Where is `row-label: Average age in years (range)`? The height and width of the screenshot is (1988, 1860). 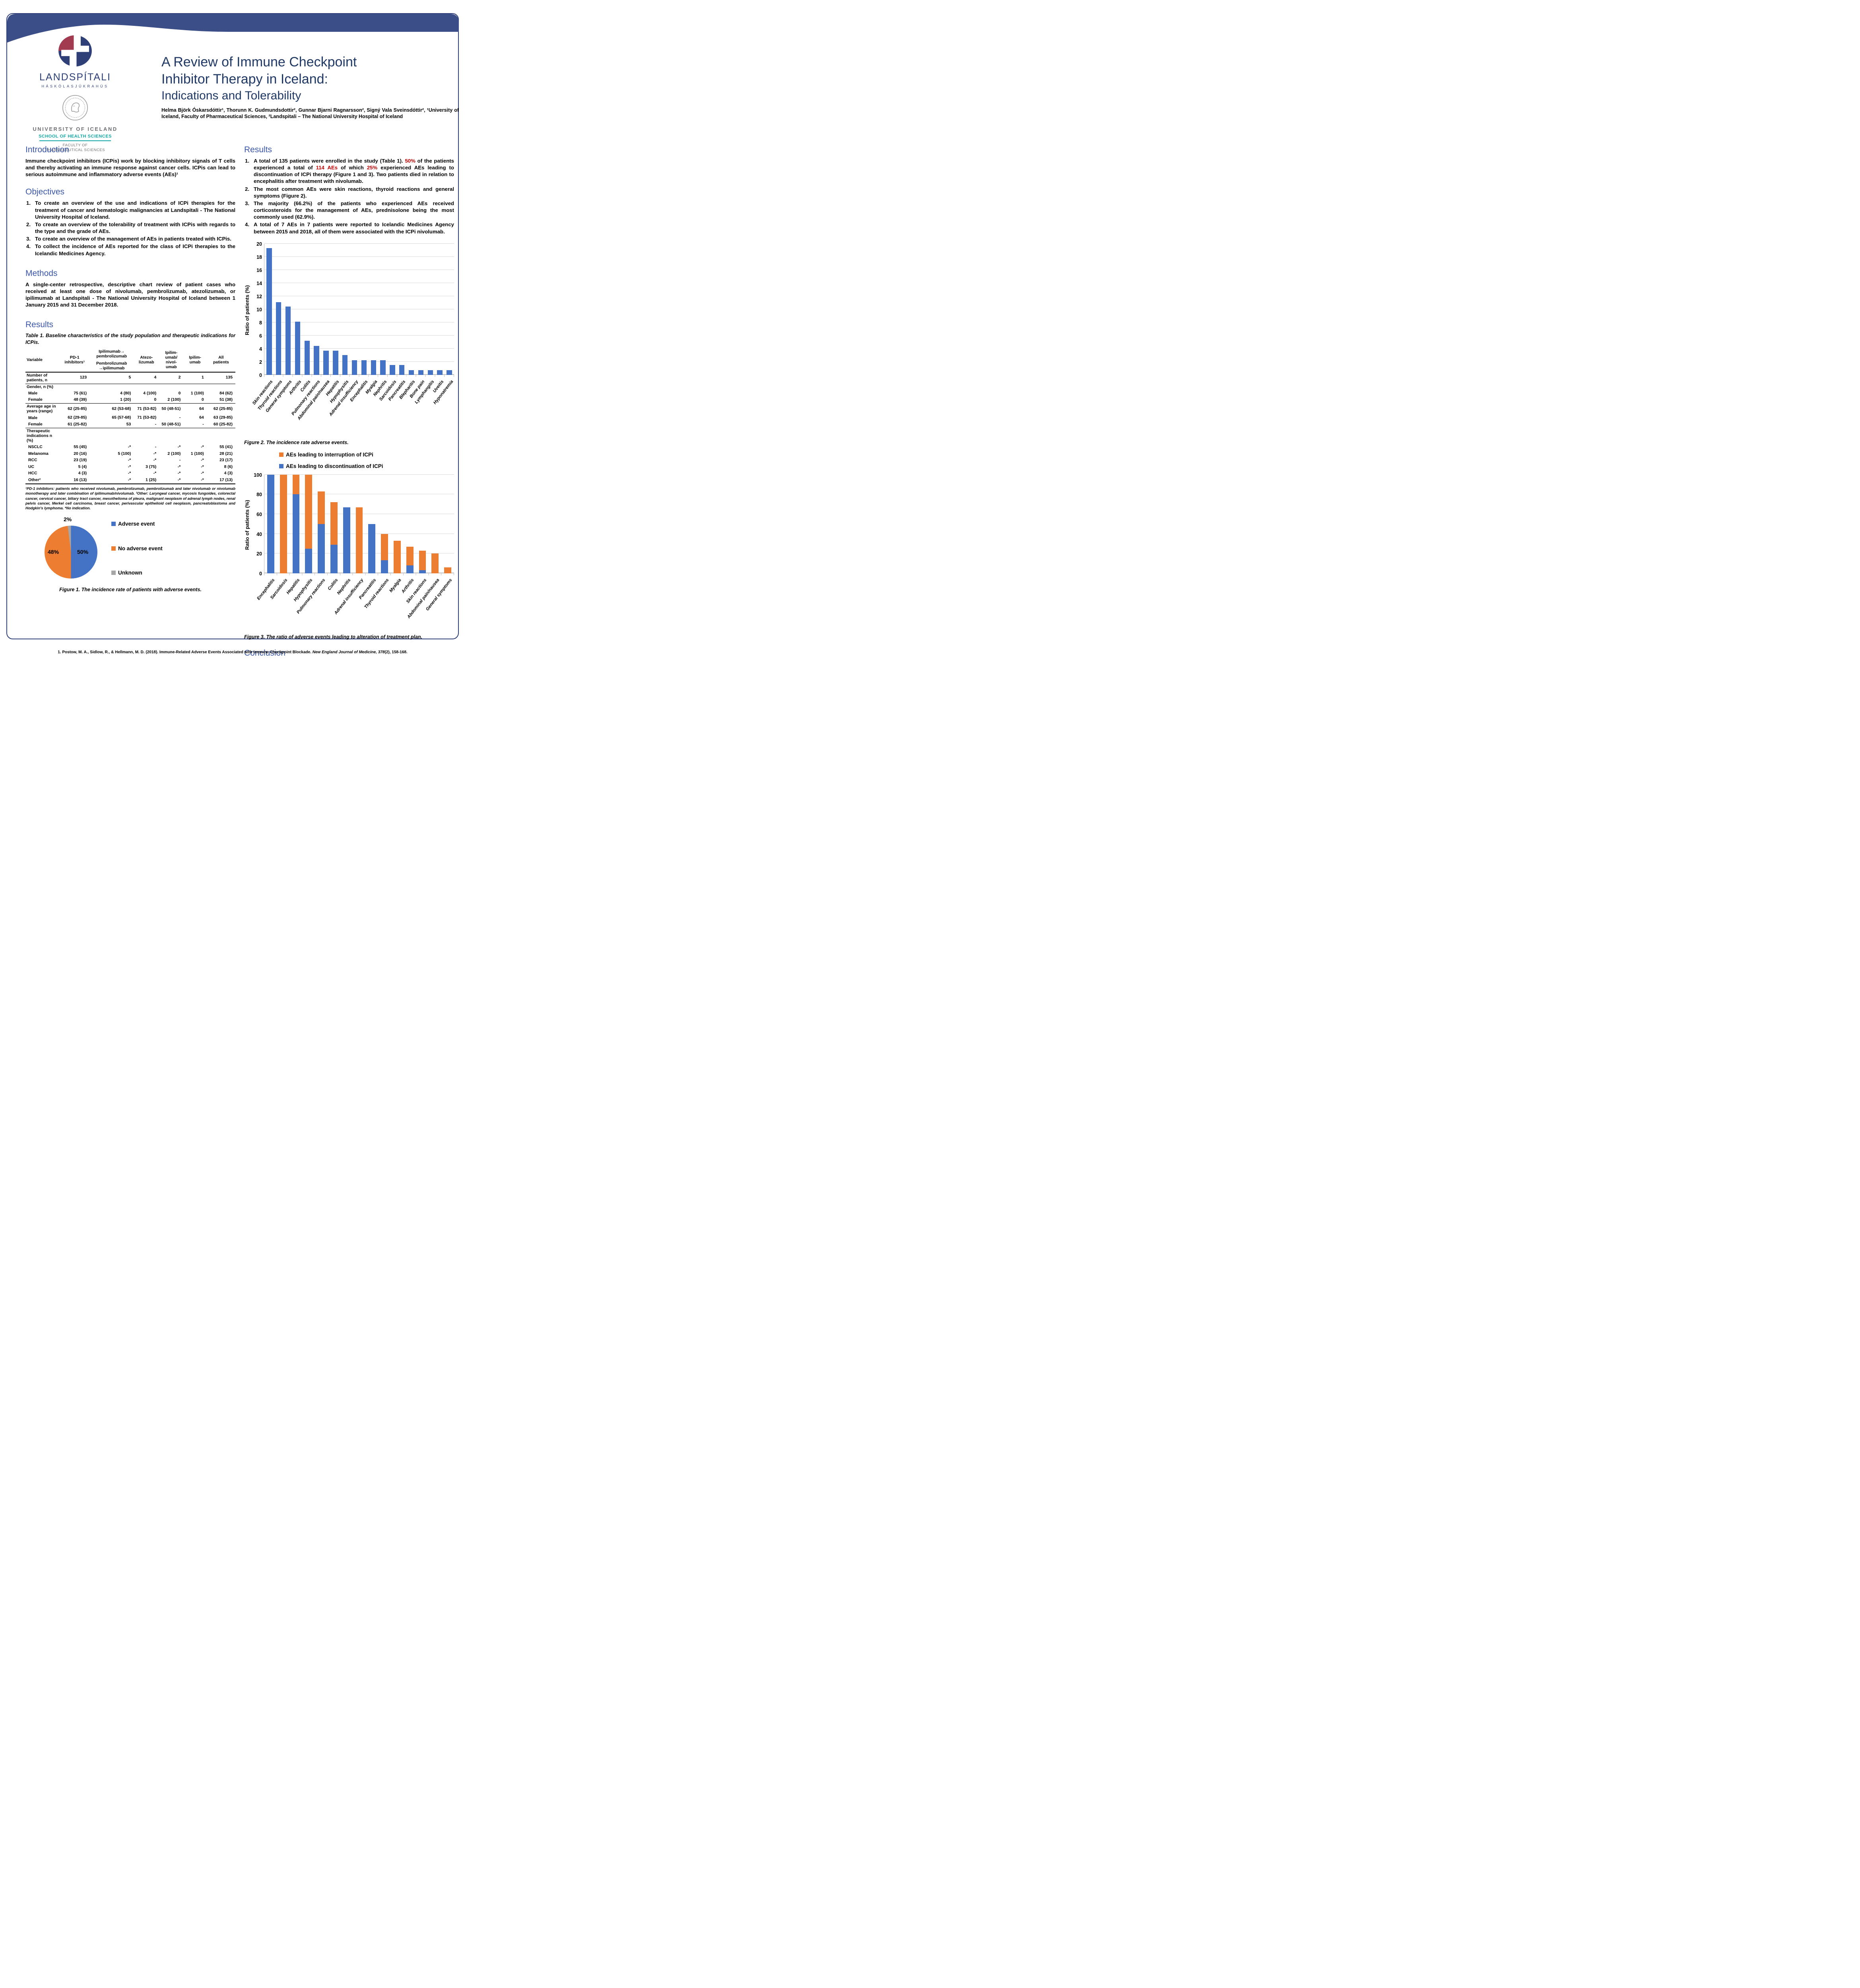
row-label: Average age in years (range) is located at coordinates (41, 409).